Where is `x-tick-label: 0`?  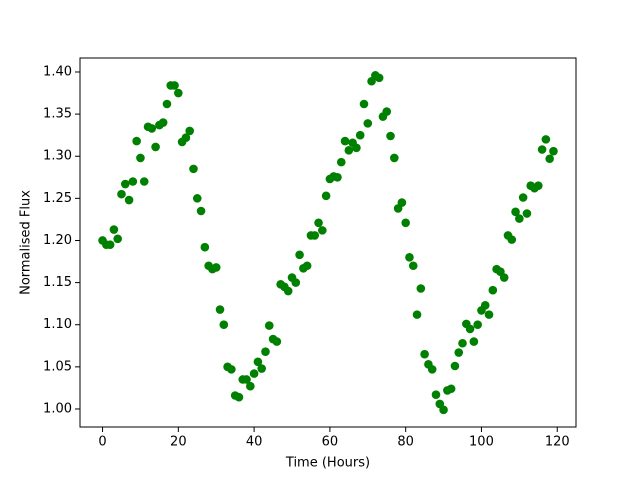 x-tick-label: 0 is located at coordinates (102, 442).